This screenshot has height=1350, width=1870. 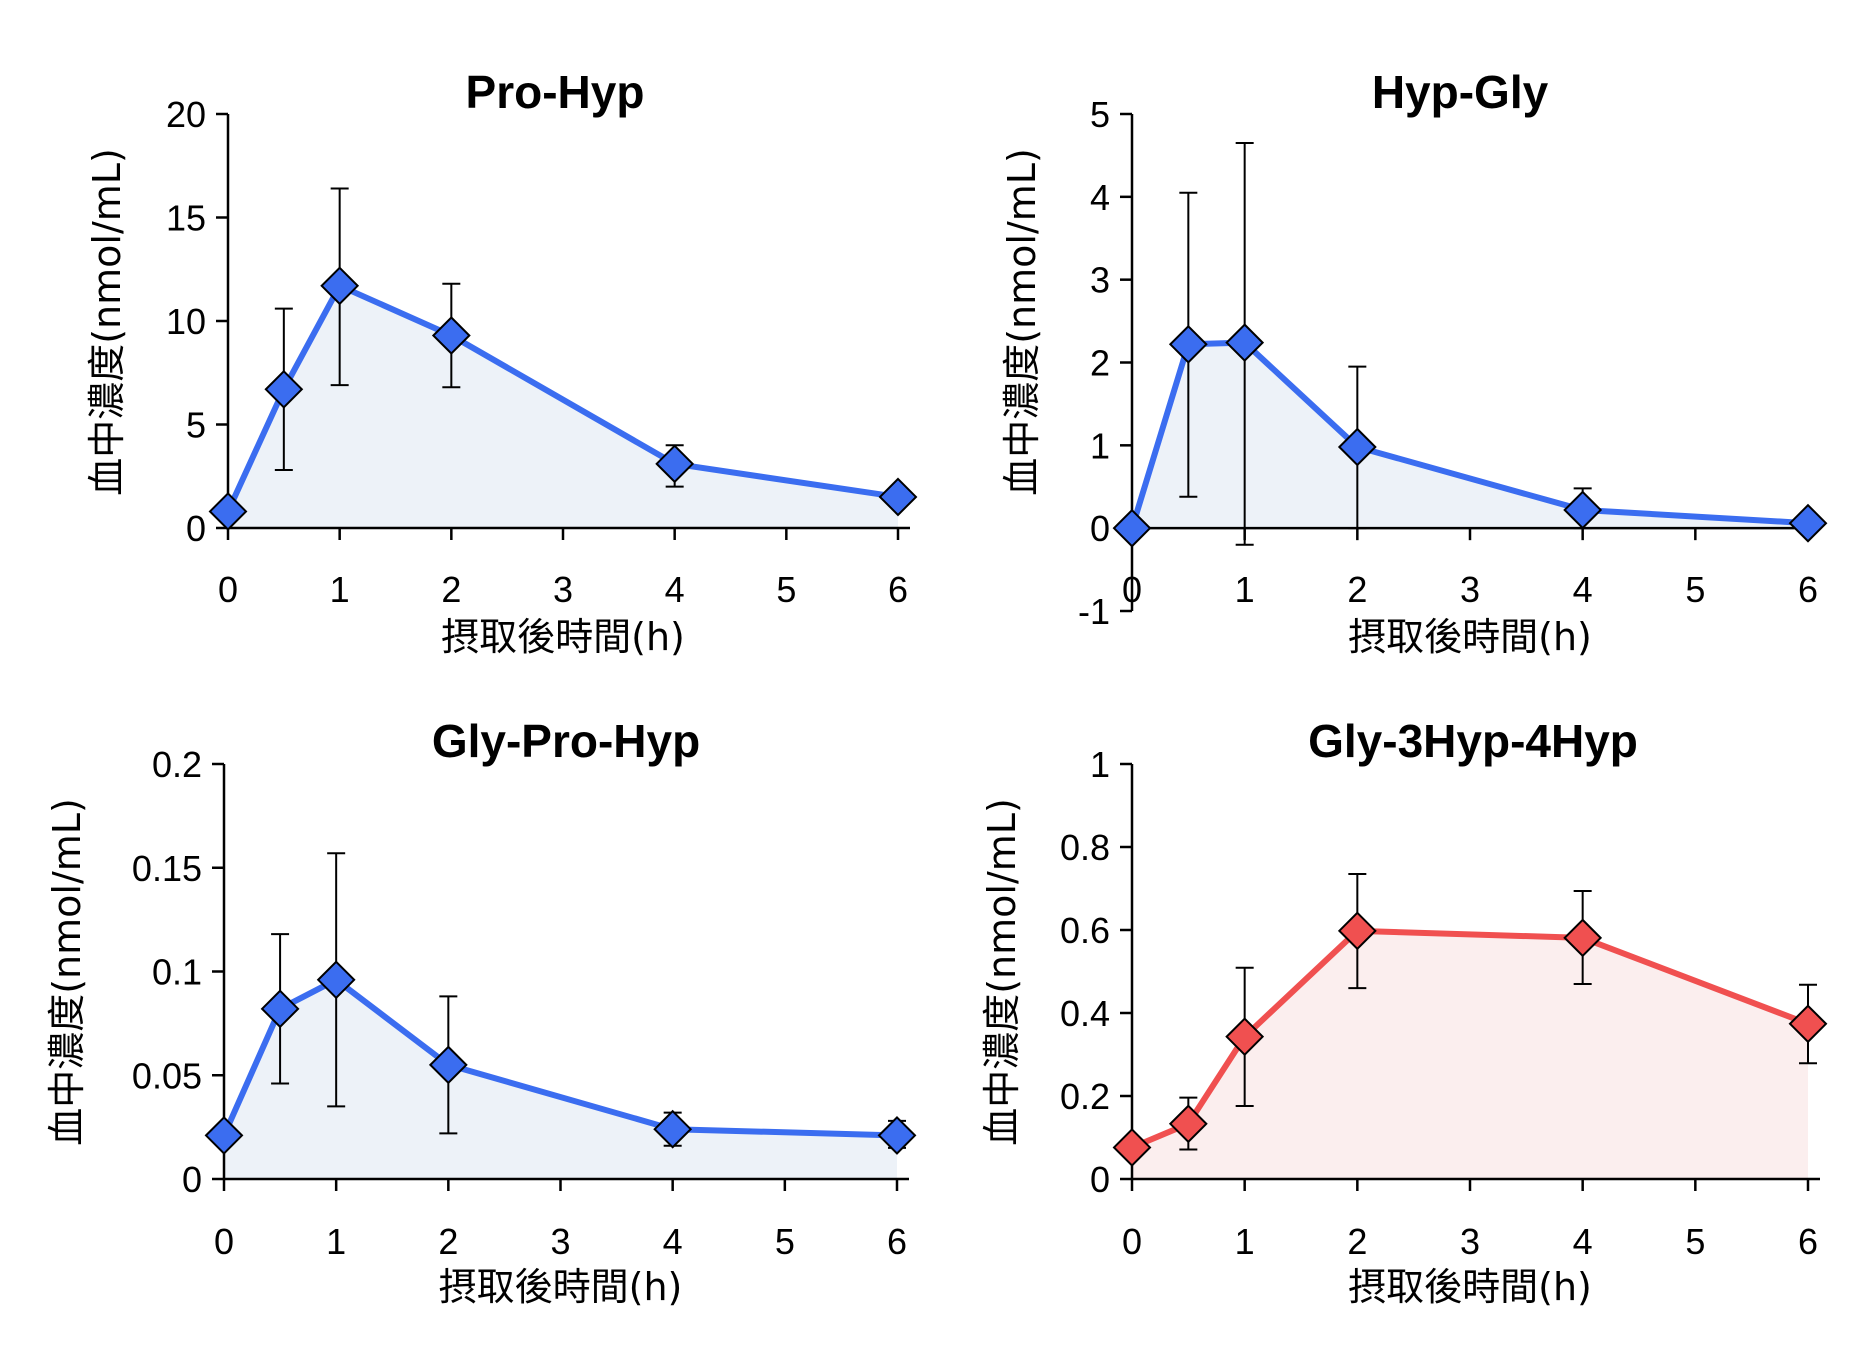 I want to click on y-tick-label: 20, so click(x=186, y=114).